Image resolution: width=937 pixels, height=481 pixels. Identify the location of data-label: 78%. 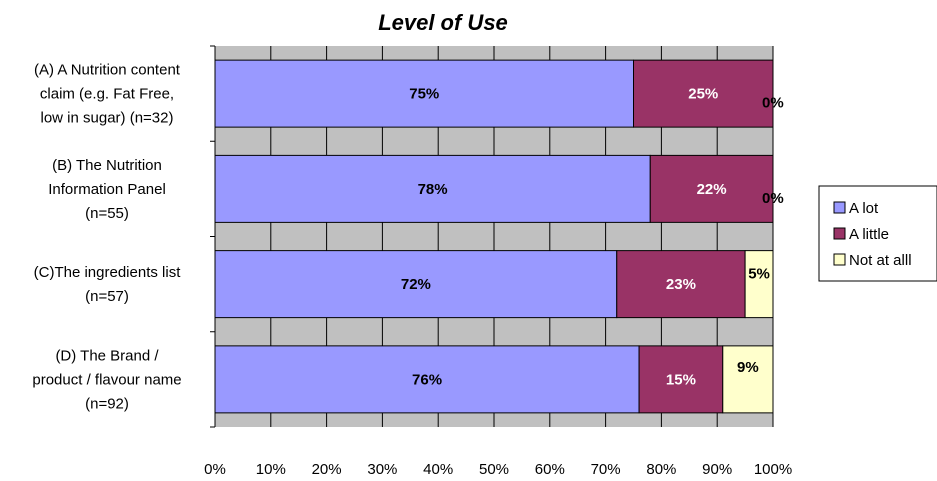
(433, 189).